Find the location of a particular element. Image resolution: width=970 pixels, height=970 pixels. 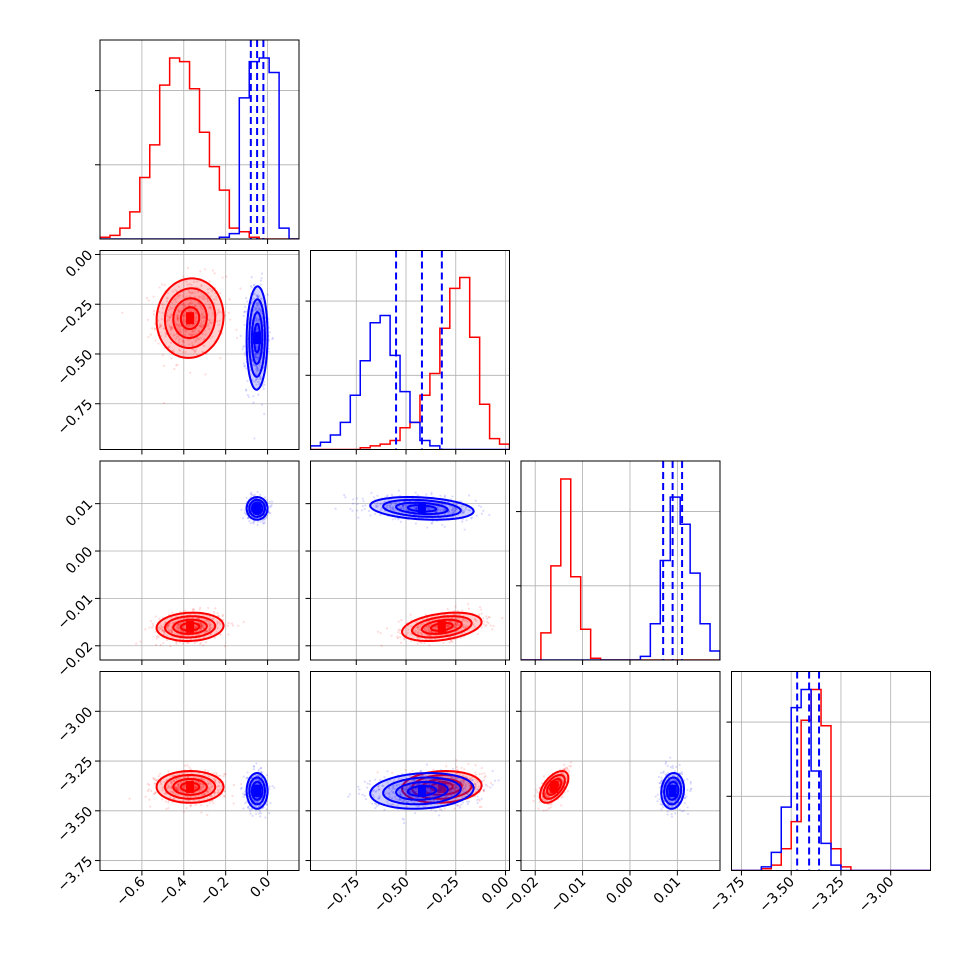

x-tick-label: −0.4 is located at coordinates (172, 891).